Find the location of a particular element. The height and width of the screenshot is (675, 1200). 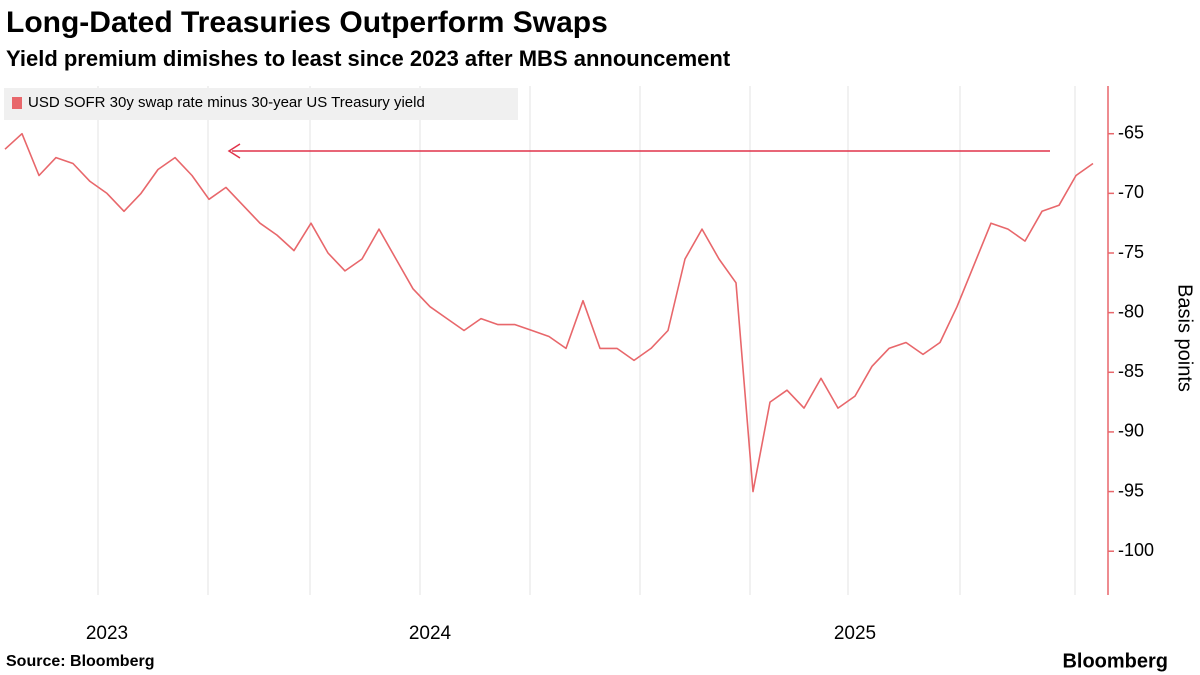

legend-box is located at coordinates (261, 104).